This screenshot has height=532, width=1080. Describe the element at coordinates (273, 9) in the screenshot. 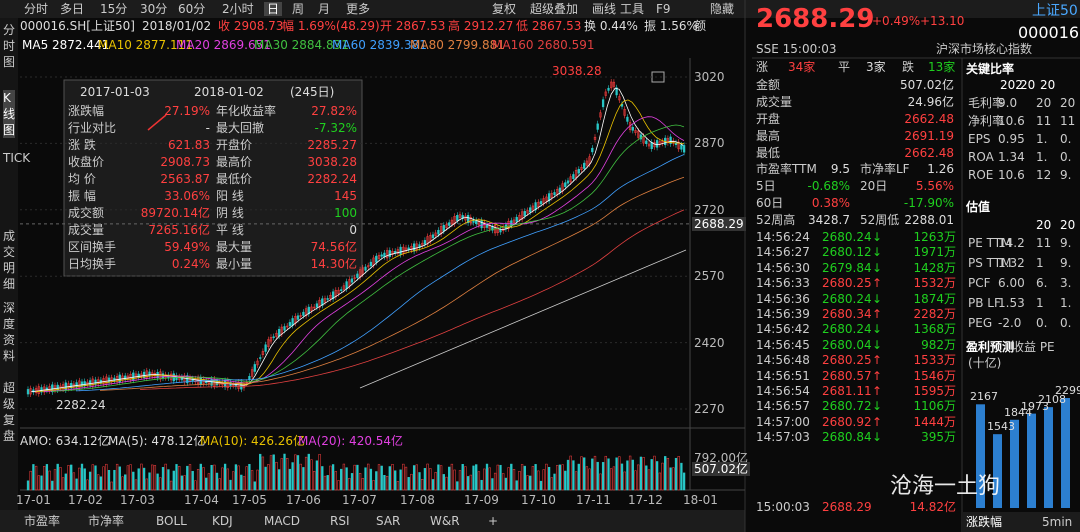

I see `tab: 日` at that location.